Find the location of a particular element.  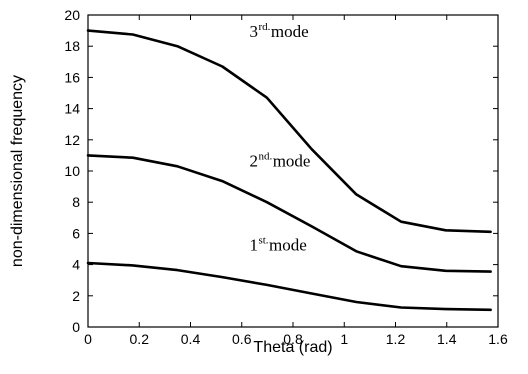

mode-annotation-2: 2 nd. mode is located at coordinates (279, 160).